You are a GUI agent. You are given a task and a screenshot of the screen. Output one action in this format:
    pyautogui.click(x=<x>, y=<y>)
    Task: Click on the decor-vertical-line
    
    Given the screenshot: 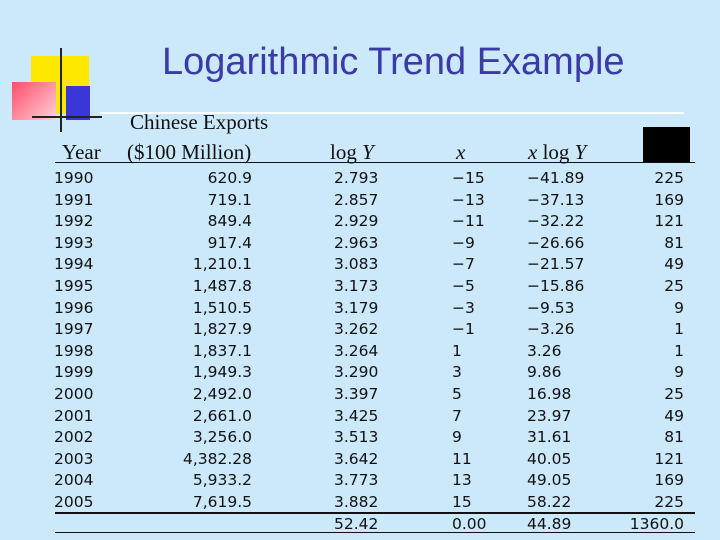 What is the action you would take?
    pyautogui.click(x=61, y=90)
    